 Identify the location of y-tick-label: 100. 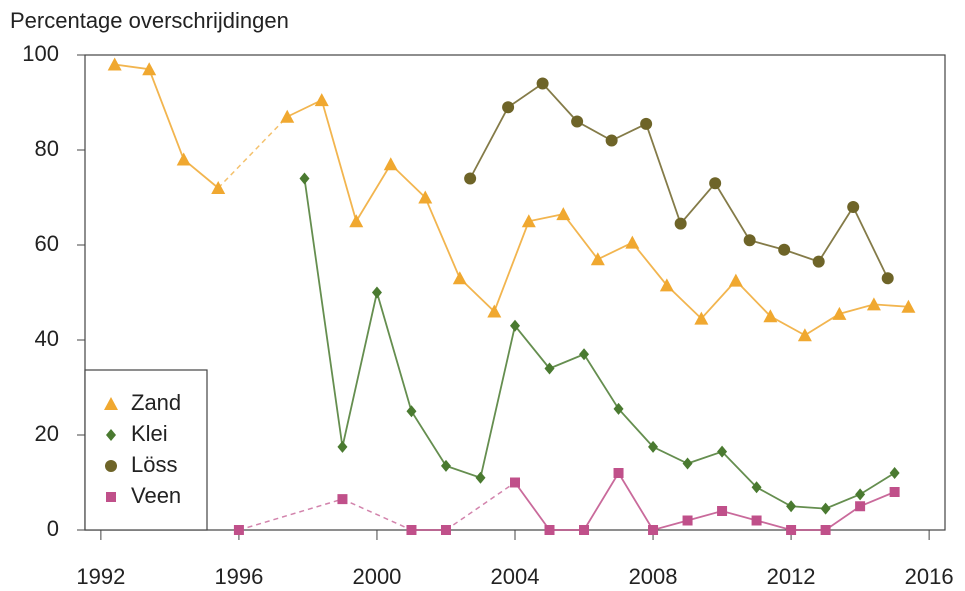
(40, 53).